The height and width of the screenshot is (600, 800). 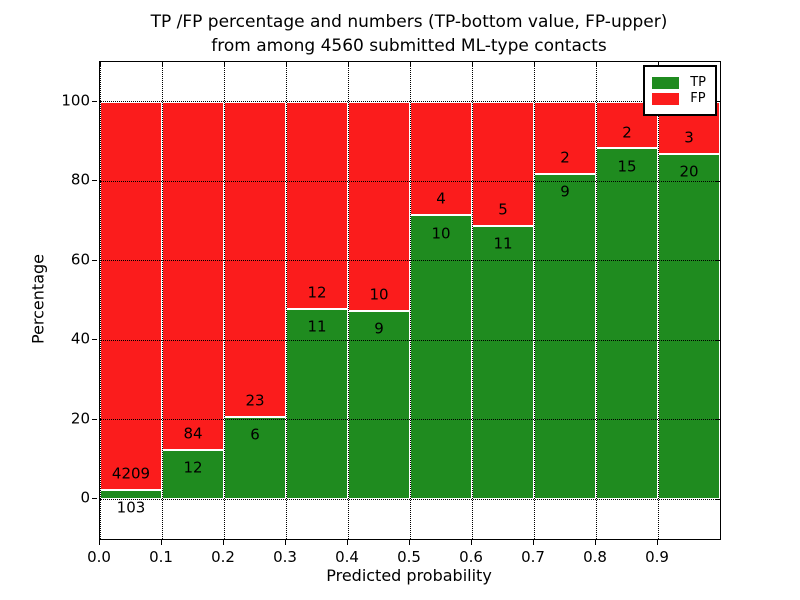 I want to click on y-tick-label: 60, so click(x=80, y=259).